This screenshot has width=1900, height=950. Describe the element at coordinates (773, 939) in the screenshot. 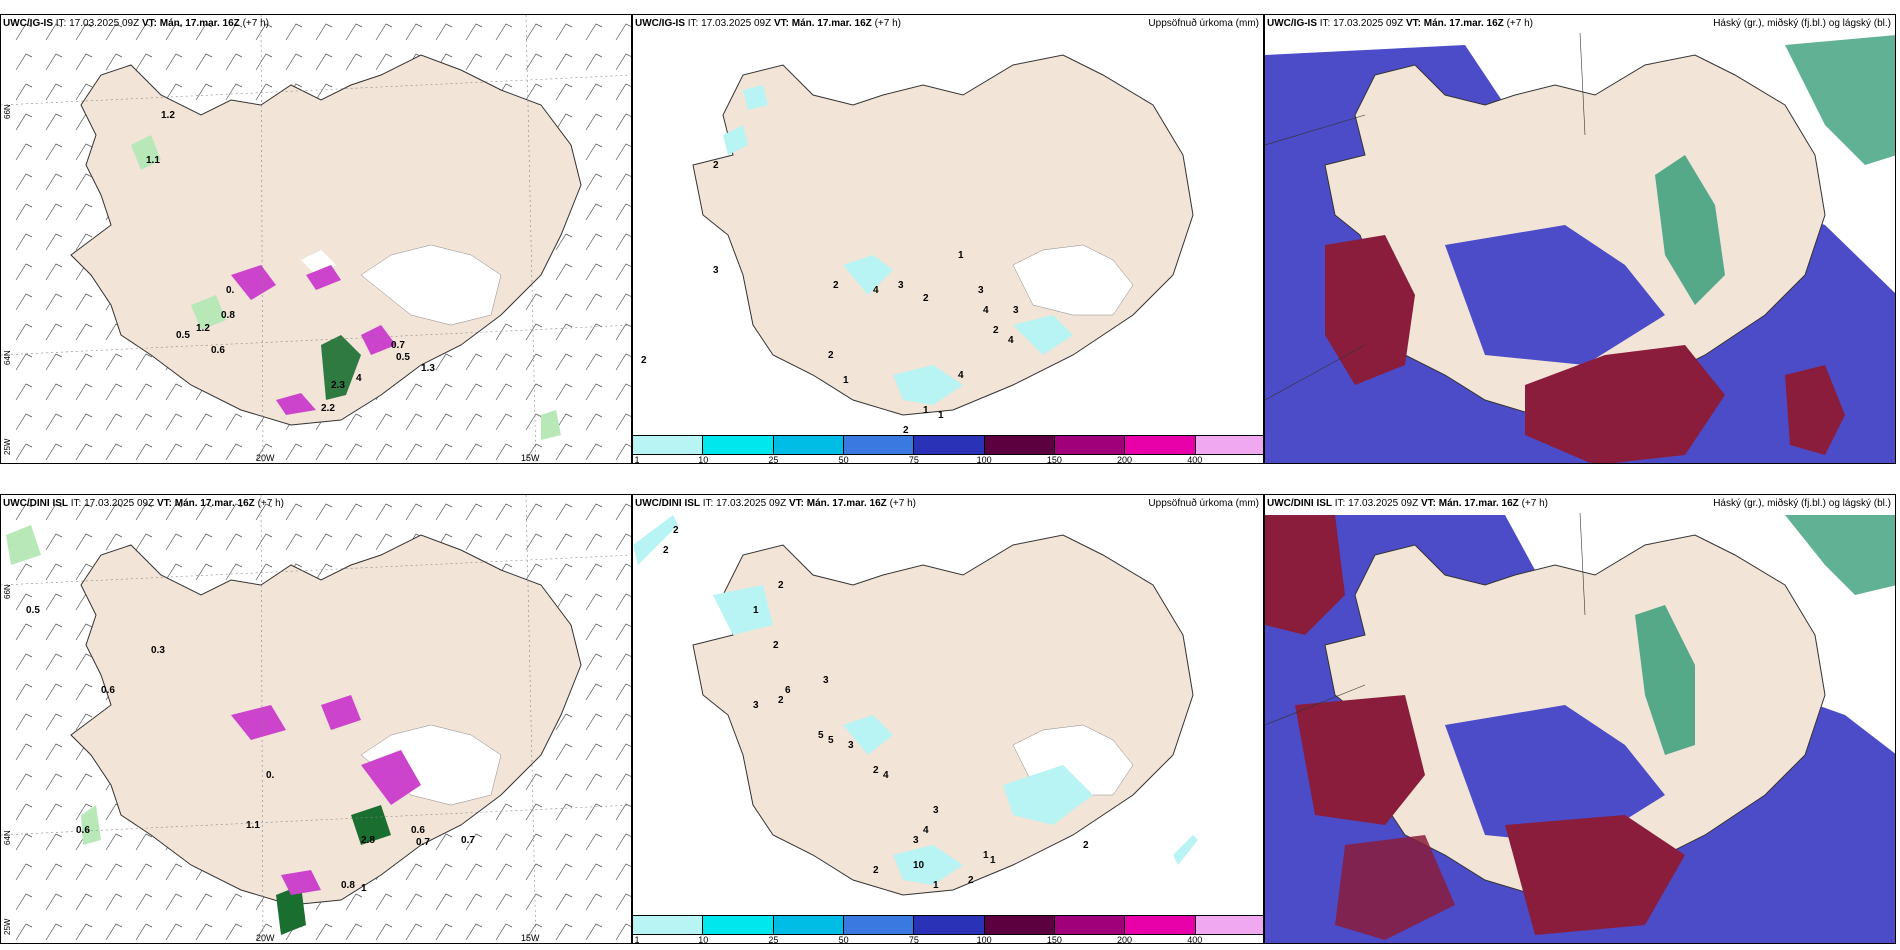

I see `colorbar-tick-label: 25` at that location.